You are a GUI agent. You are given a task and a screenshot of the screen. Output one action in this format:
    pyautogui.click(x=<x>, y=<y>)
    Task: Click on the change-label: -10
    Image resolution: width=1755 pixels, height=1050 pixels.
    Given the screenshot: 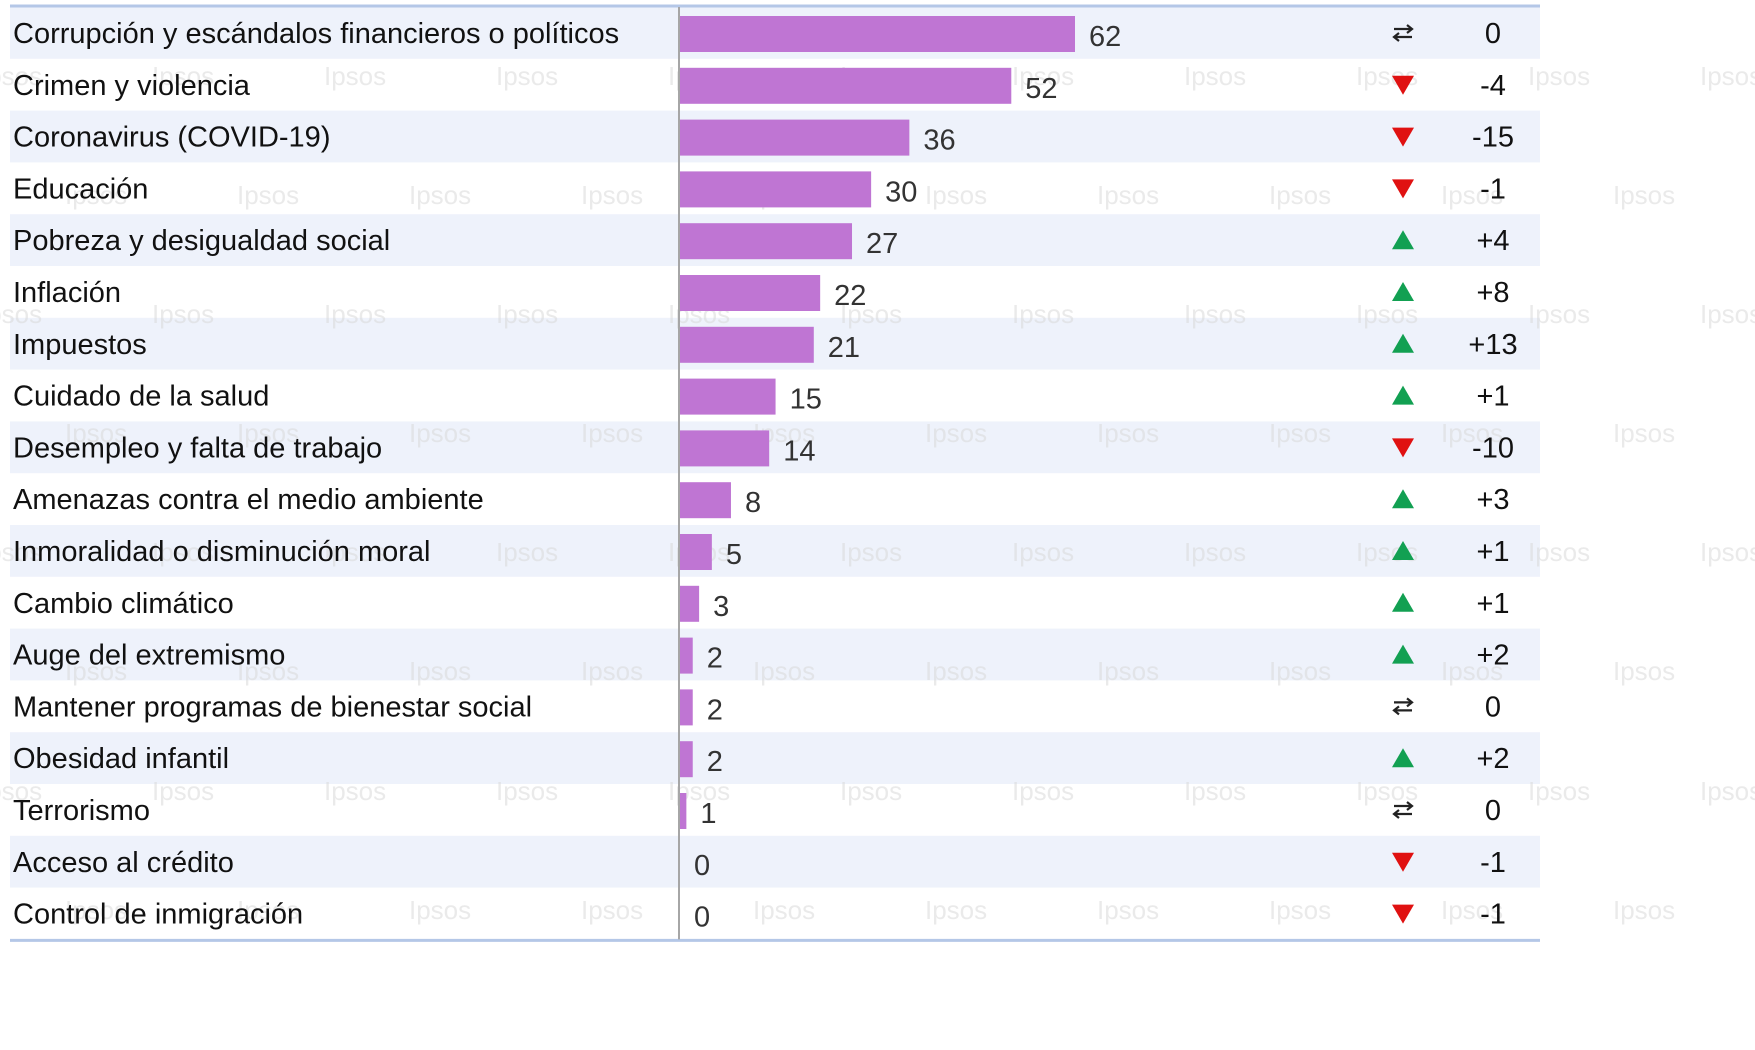 What is the action you would take?
    pyautogui.click(x=1493, y=448)
    